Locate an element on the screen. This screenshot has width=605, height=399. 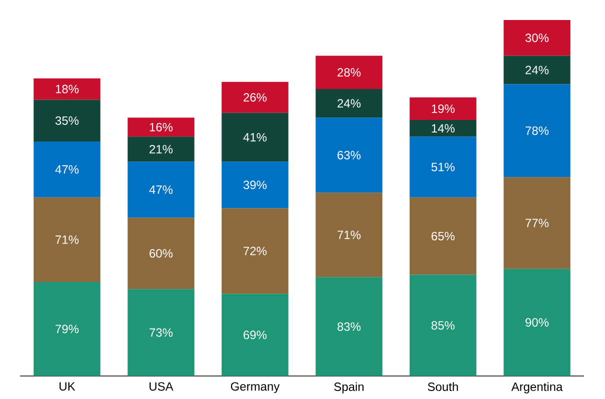
data-label: 83% is located at coordinates (349, 326).